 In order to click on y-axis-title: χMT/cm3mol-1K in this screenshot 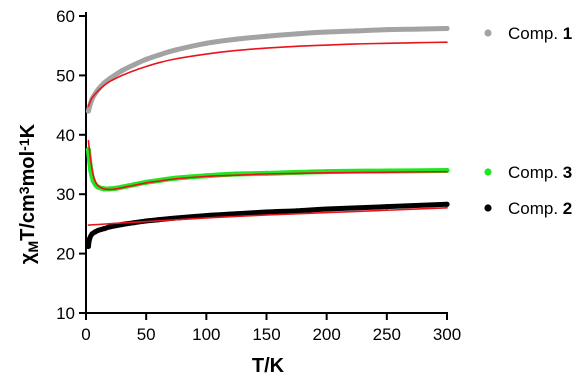, I will do `click(28, 193)`.